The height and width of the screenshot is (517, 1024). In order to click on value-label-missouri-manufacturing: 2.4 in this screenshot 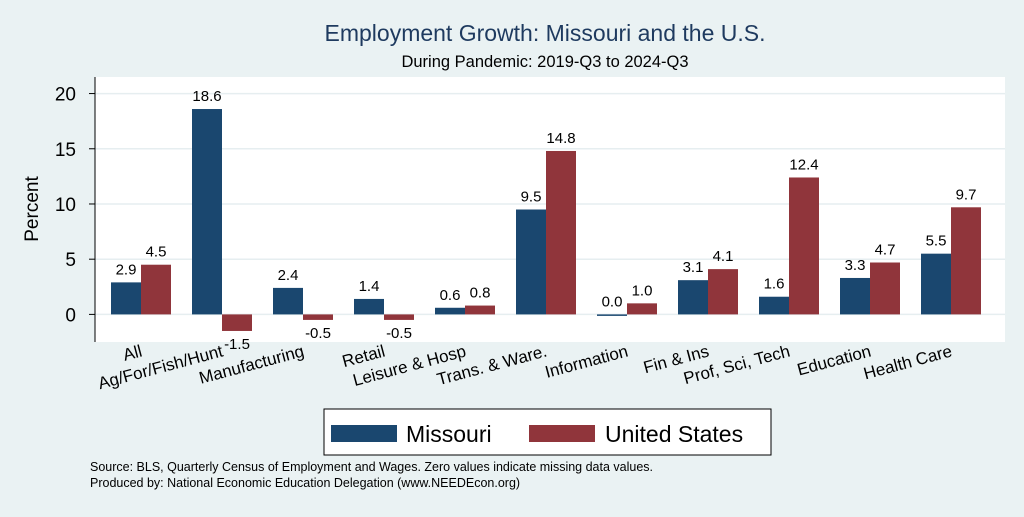, I will do `click(288, 275)`.